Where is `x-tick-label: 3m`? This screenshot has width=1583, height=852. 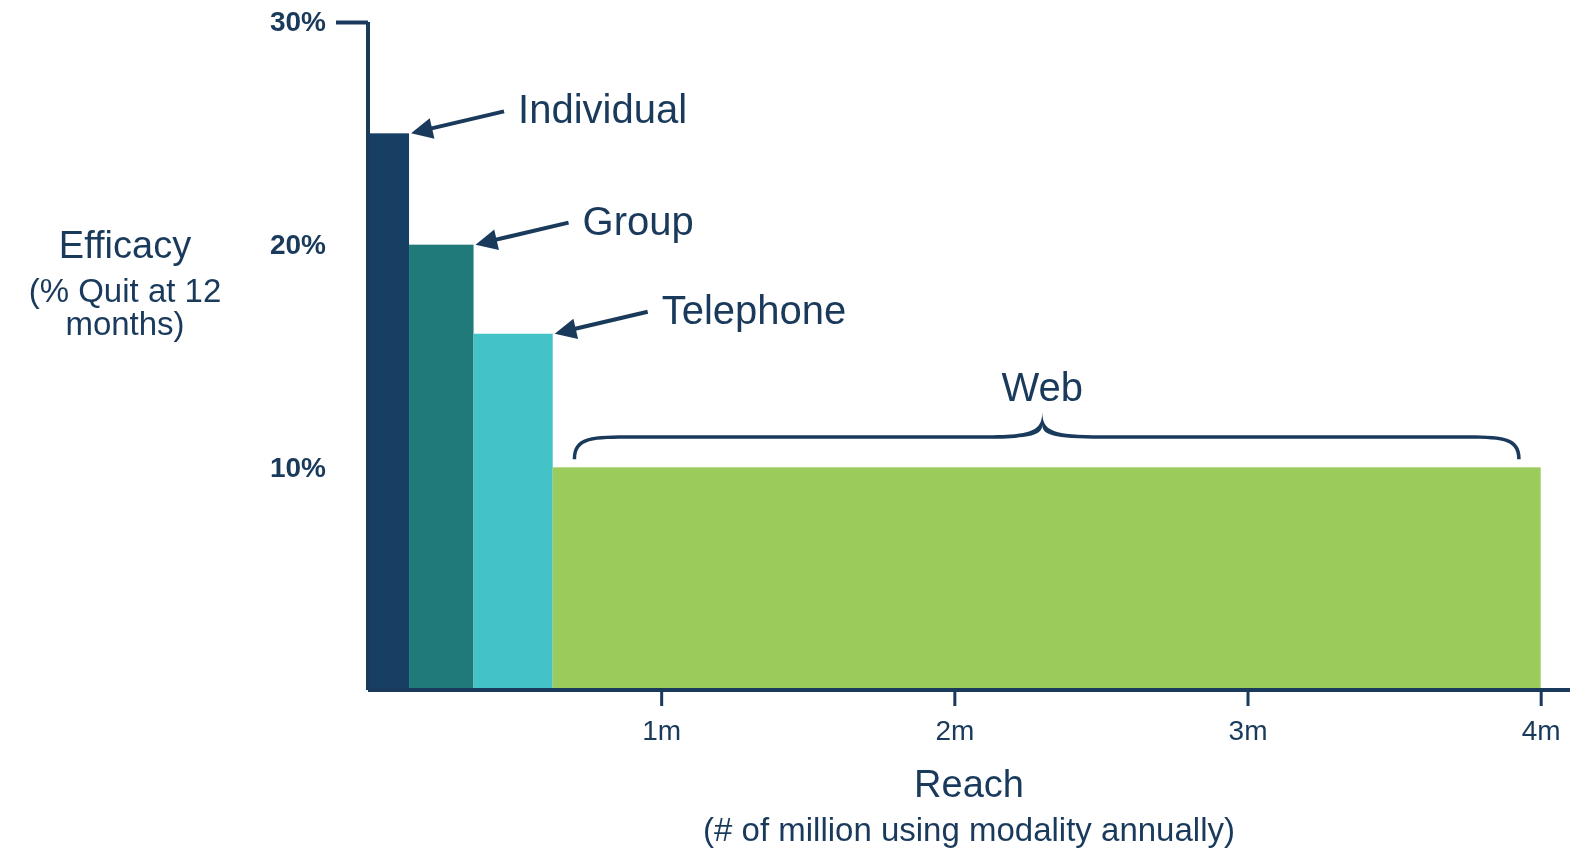 x-tick-label: 3m is located at coordinates (1248, 730).